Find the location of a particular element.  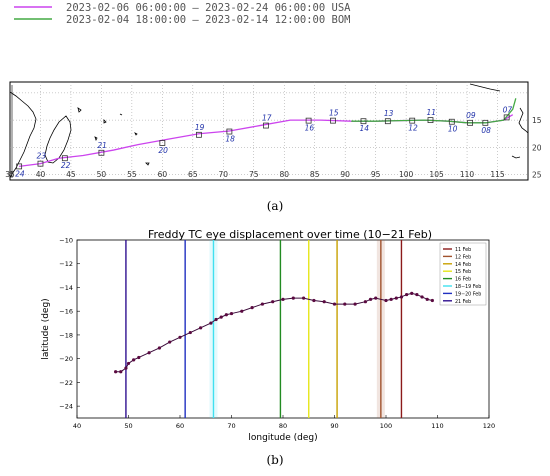

panel-a-y-tick-labels: 15 20 25 is located at coordinates (537, 147).